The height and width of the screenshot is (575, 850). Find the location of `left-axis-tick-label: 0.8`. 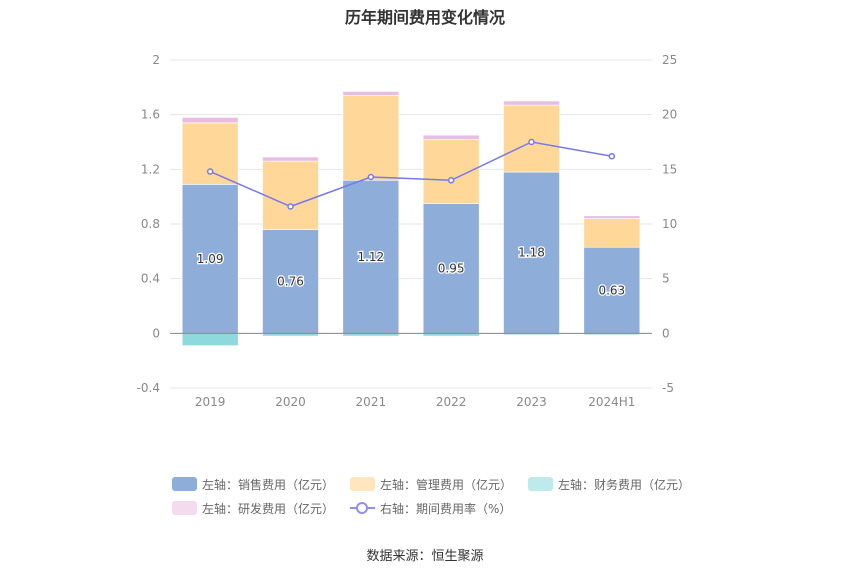

left-axis-tick-label: 0.8 is located at coordinates (150, 224).